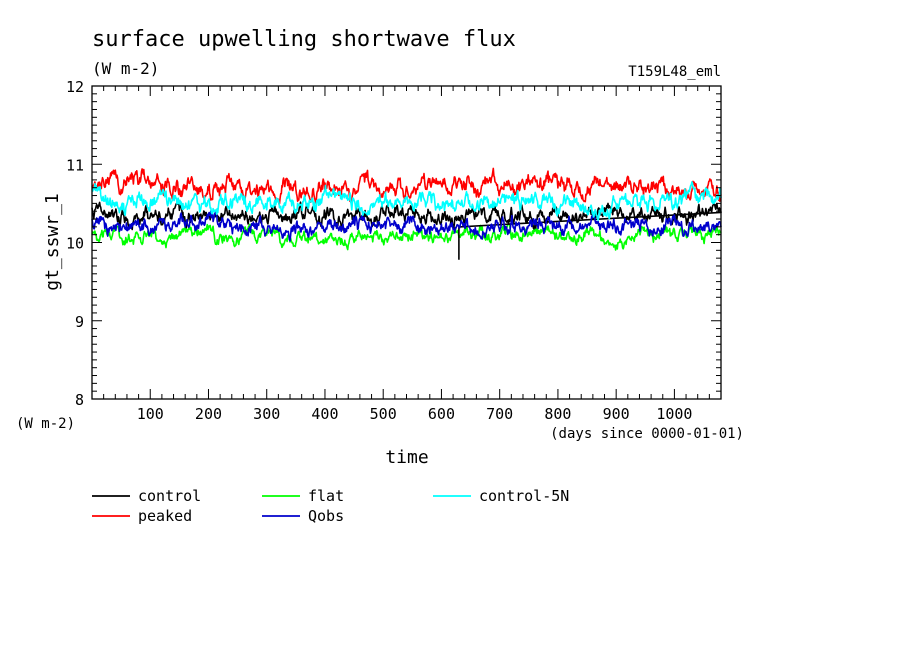 The width and height of the screenshot is (904, 654). Describe the element at coordinates (79, 322) in the screenshot. I see `y-tick-label: 9` at that location.